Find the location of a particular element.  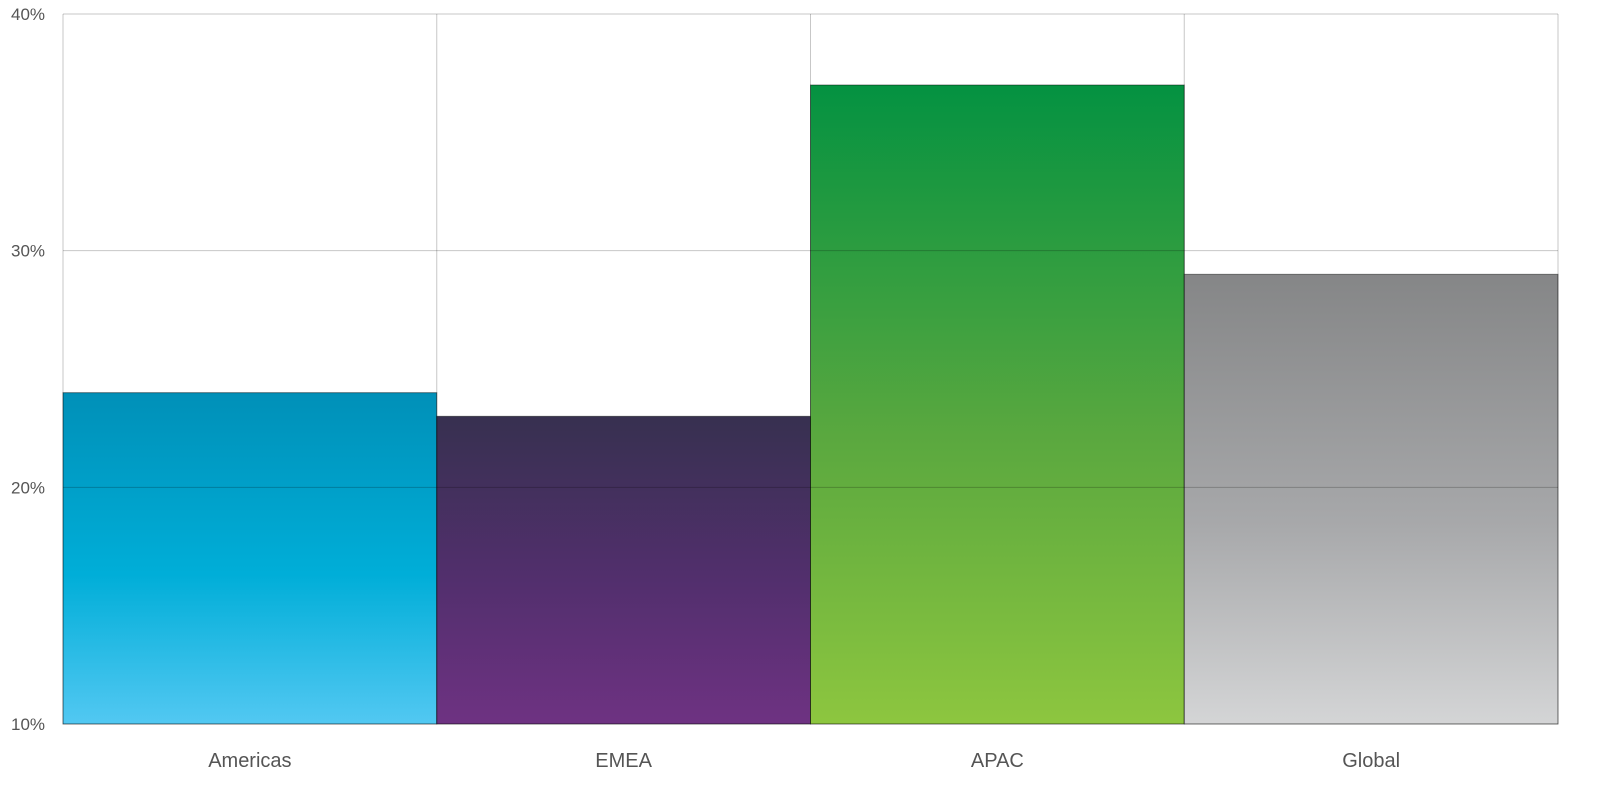

y-tick-label: 30% is located at coordinates (28, 251).